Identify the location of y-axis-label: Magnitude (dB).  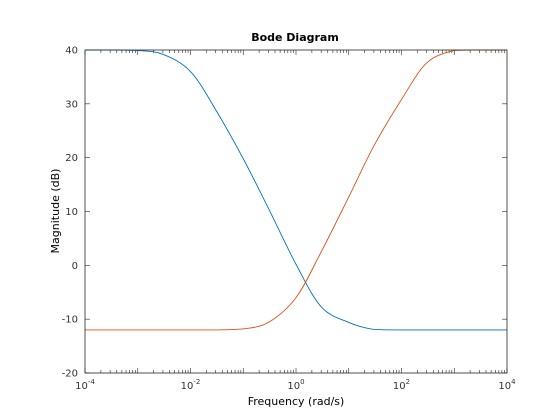
(55, 211).